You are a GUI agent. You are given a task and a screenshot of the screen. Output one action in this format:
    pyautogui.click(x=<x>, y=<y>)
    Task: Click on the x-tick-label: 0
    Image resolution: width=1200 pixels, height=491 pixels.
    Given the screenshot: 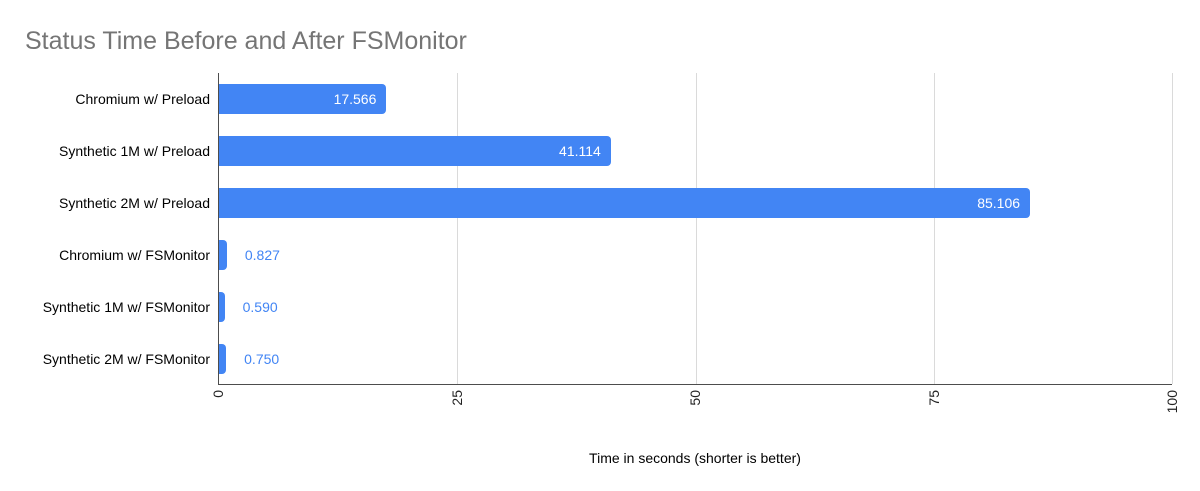 What is the action you would take?
    pyautogui.click(x=218, y=394)
    